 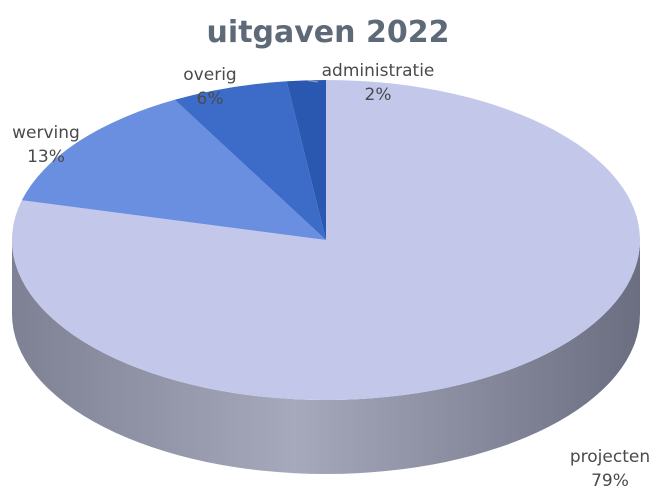 What do you see at coordinates (210, 99) in the screenshot?
I see `slice-value-label: 6%` at bounding box center [210, 99].